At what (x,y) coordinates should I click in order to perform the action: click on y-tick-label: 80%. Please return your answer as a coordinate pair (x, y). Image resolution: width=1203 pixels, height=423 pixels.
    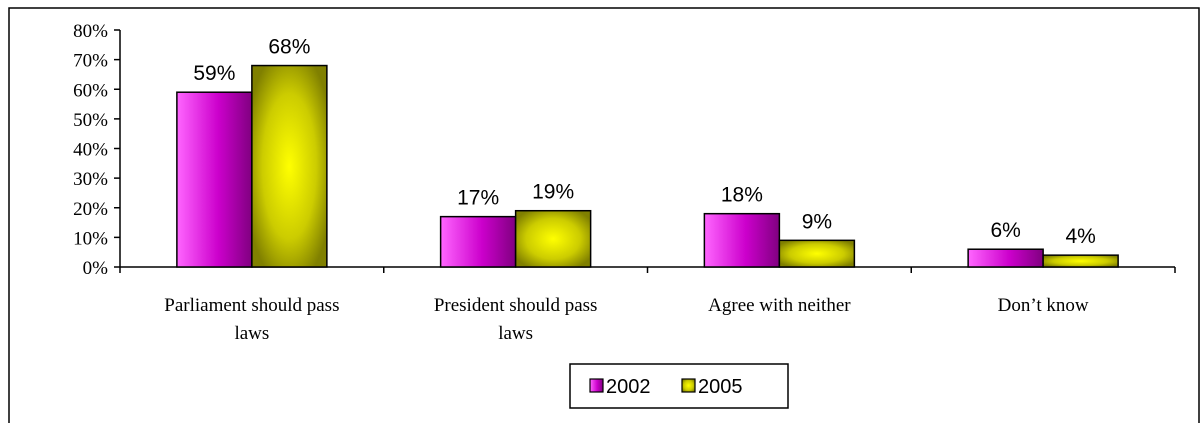
    Looking at the image, I should click on (90, 31).